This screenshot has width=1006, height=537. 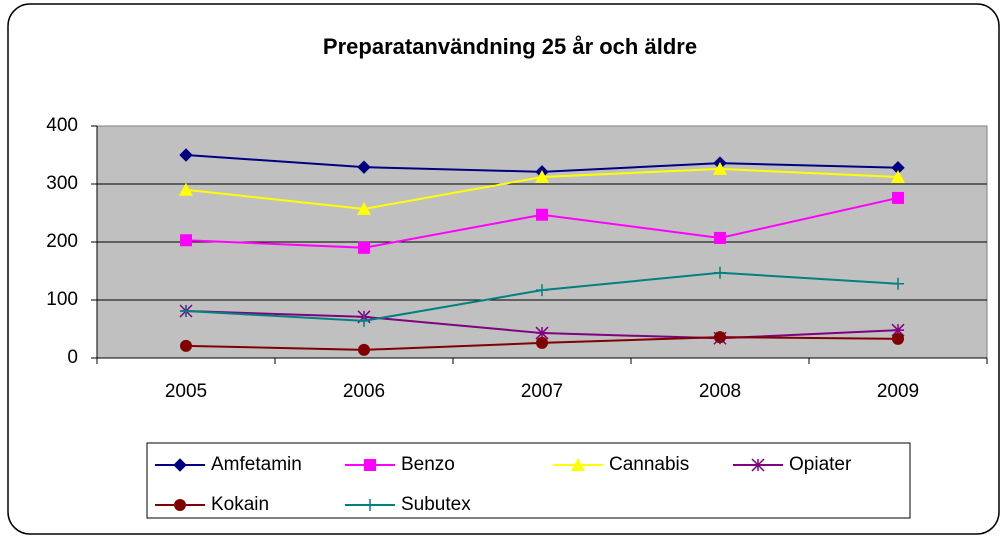 What do you see at coordinates (62, 183) in the screenshot?
I see `y-tick-label: 300` at bounding box center [62, 183].